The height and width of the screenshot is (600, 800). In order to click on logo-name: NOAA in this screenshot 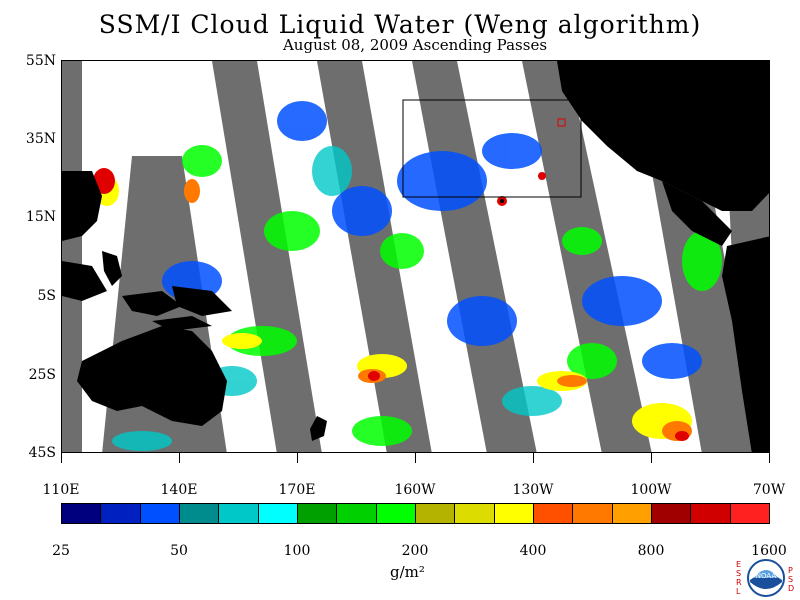, I will do `click(766, 576)`.